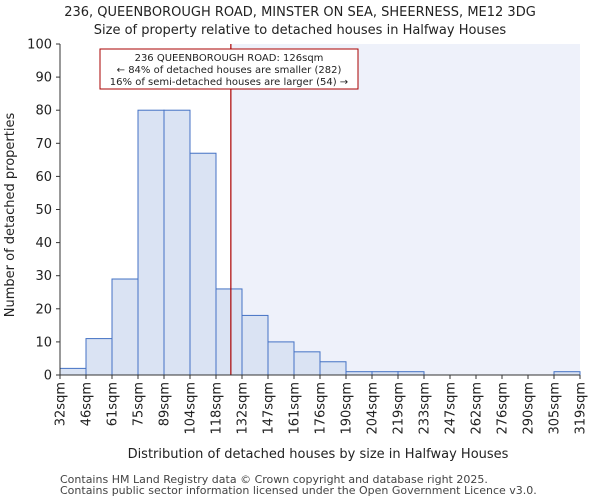 The width and height of the screenshot is (600, 504). What do you see at coordinates (43, 309) in the screenshot?
I see `y-tick-label-20: 20` at bounding box center [43, 309].